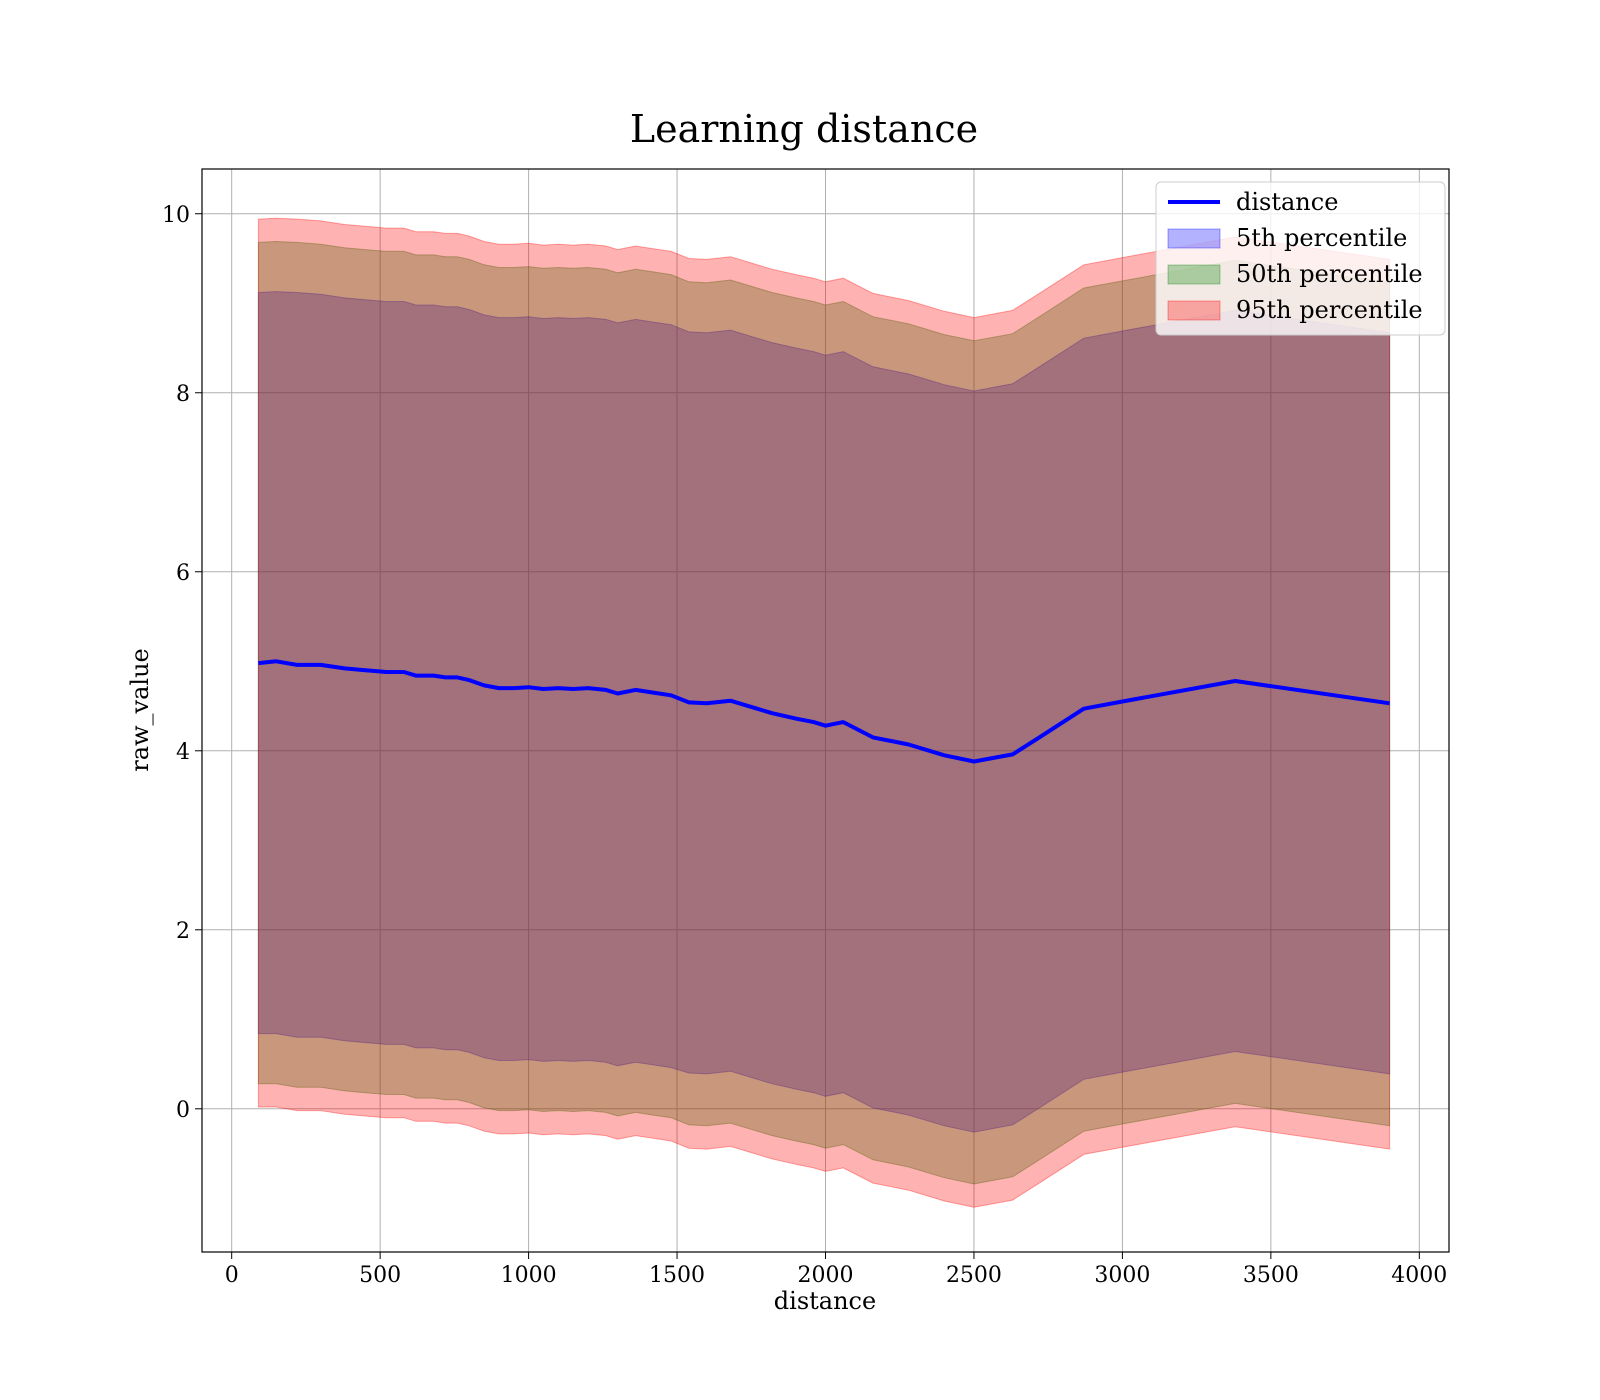 Image resolution: width=1600 pixels, height=1400 pixels. Describe the element at coordinates (1329, 310) in the screenshot. I see `legend-label-95th-percentile: 95th percentile` at that location.